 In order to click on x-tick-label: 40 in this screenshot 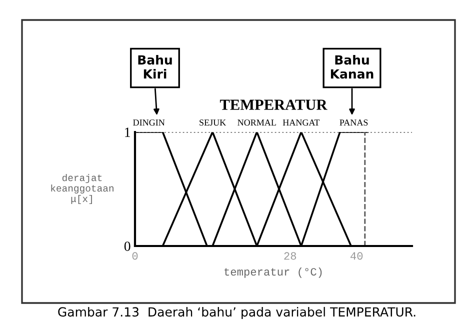, I will do `click(356, 256)`.